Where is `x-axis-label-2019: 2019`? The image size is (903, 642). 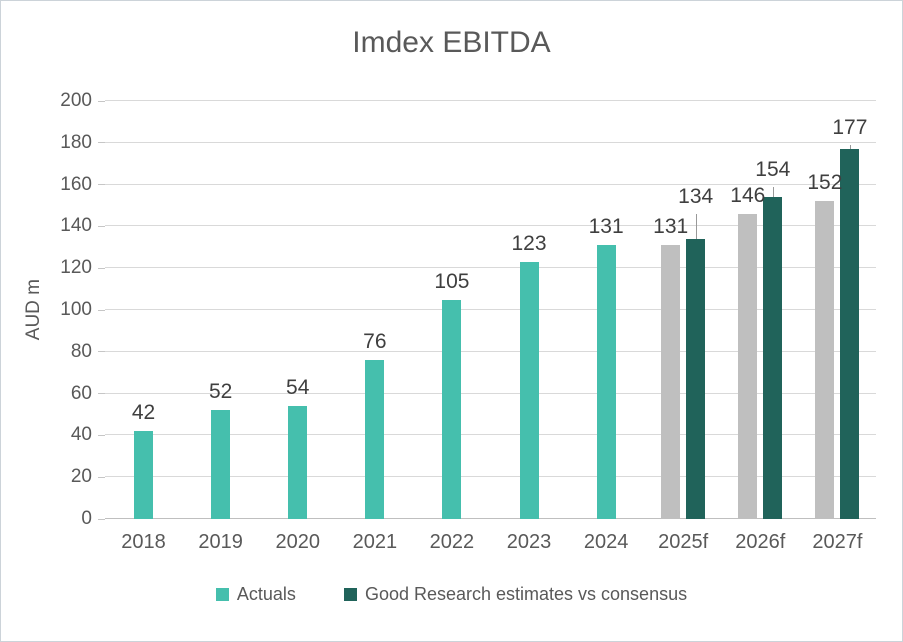
x-axis-label-2019: 2019 is located at coordinates (220, 542).